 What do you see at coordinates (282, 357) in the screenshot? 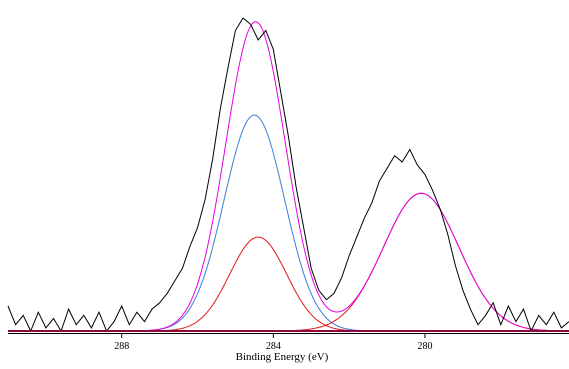
I see `x-axis-title: Binding Energy (eV)` at bounding box center [282, 357].